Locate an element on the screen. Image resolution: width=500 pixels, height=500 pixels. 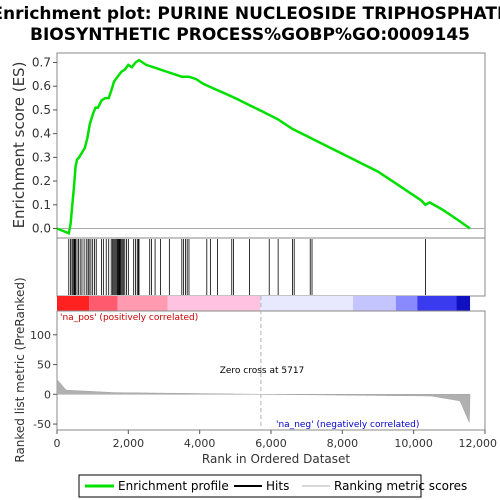
x-tick-label: 4,000 is located at coordinates (200, 443).